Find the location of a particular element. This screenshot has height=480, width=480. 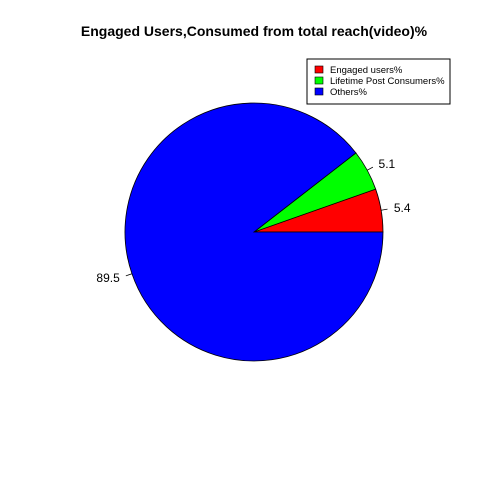

legend-box is located at coordinates (378, 81).